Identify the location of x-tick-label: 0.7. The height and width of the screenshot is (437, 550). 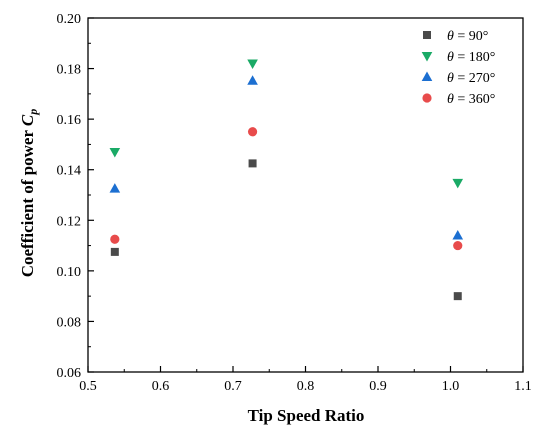
(233, 386).